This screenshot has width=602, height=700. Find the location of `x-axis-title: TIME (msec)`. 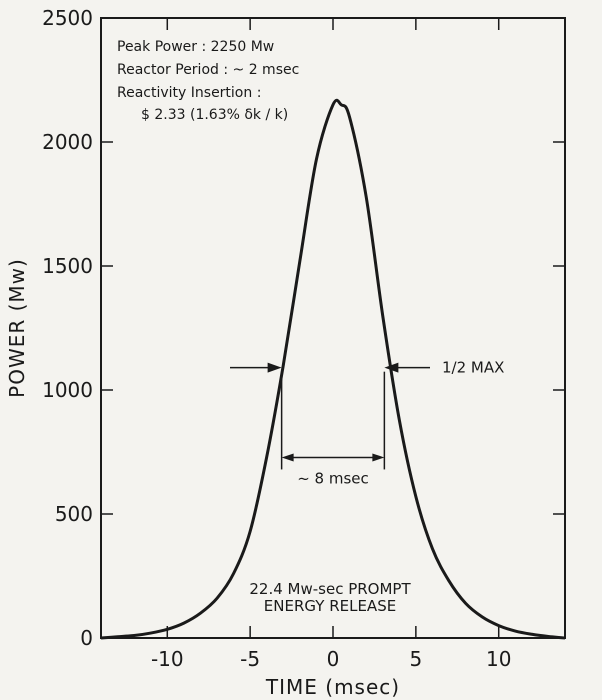

x-axis-title: TIME (msec) is located at coordinates (332, 687).